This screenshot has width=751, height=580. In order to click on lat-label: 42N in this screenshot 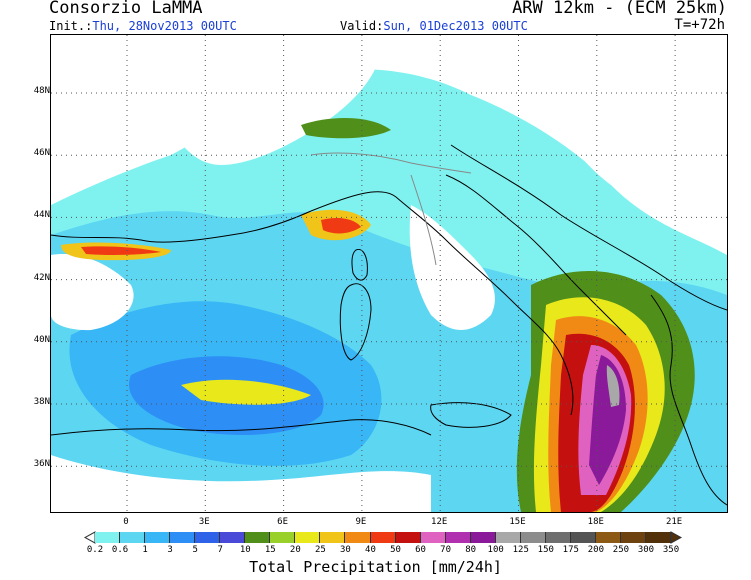, I will do `click(41, 277)`.